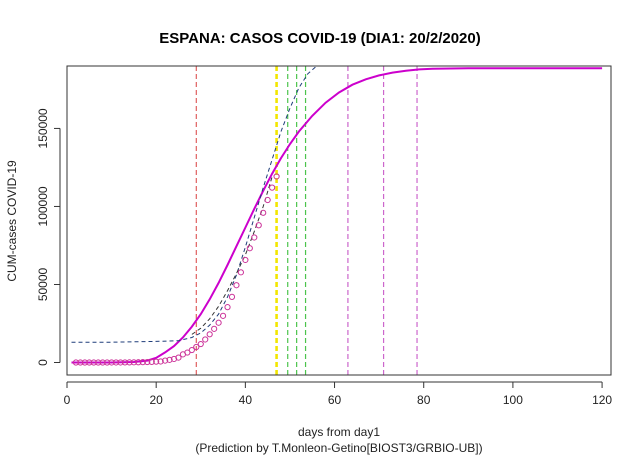 The width and height of the screenshot is (640, 458). I want to click on x-axis: 0 20 40 60 80 100 120, so click(338, 394).